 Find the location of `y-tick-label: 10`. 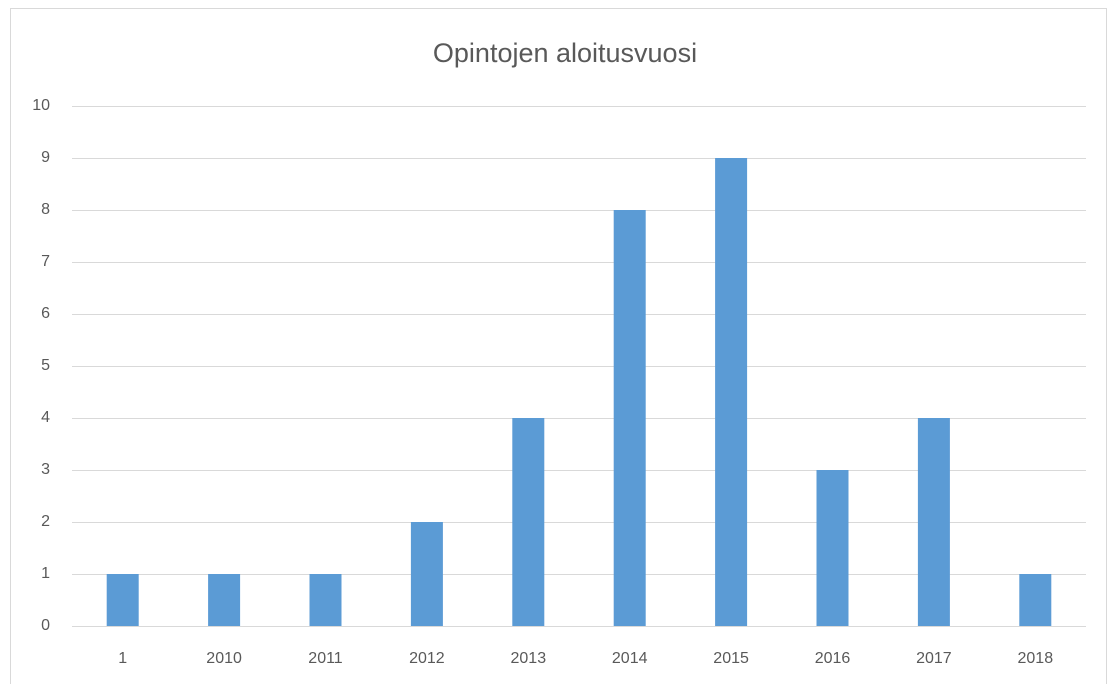

y-tick-label: 10 is located at coordinates (41, 105).